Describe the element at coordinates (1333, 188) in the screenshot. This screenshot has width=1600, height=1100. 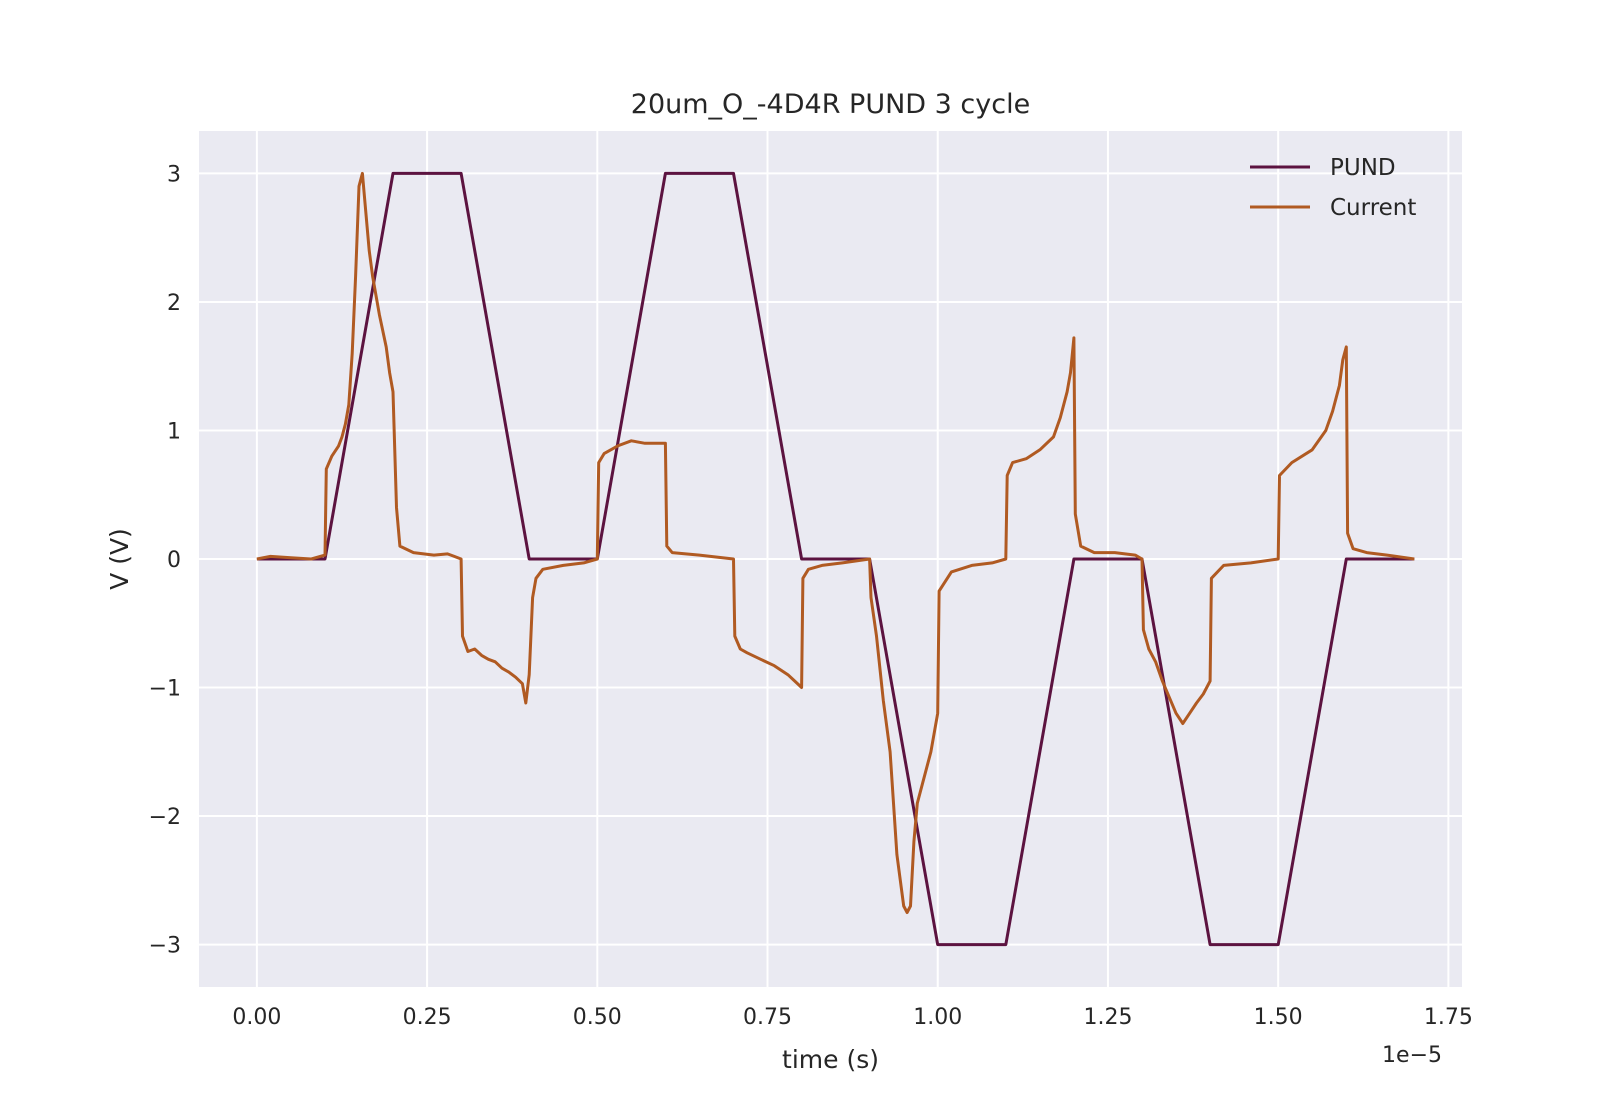
I see `legend: PUND Current` at that location.